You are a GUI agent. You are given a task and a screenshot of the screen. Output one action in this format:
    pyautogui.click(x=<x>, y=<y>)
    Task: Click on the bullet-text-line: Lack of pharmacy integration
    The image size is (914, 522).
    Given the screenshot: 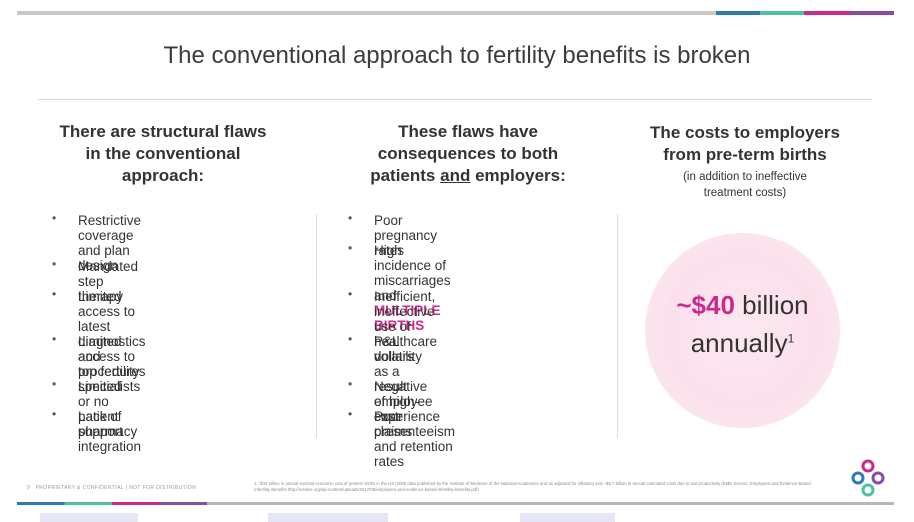 What is the action you would take?
    pyautogui.click(x=110, y=431)
    